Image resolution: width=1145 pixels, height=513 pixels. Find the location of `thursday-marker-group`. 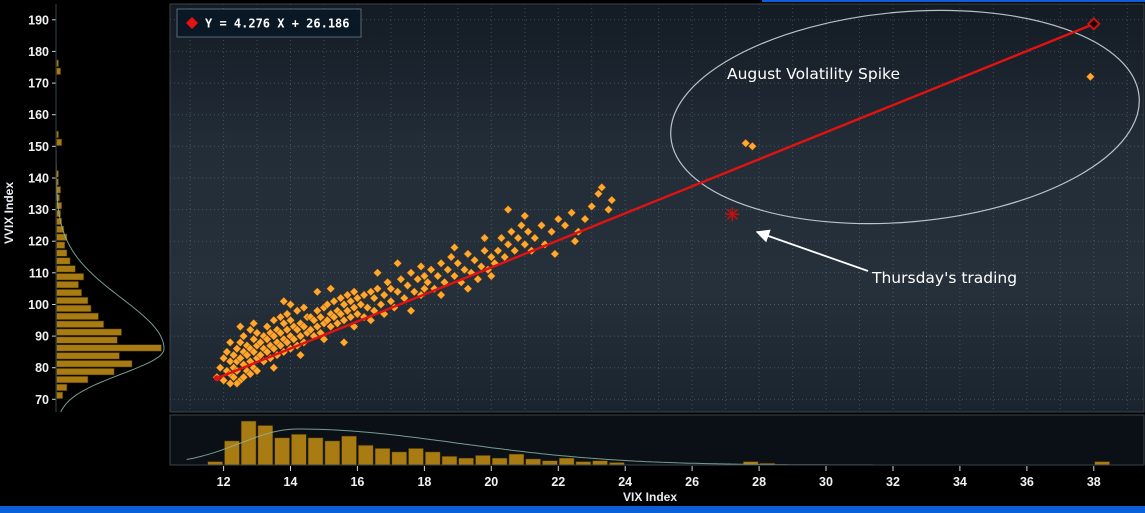

thursday-marker-group is located at coordinates (732, 214).